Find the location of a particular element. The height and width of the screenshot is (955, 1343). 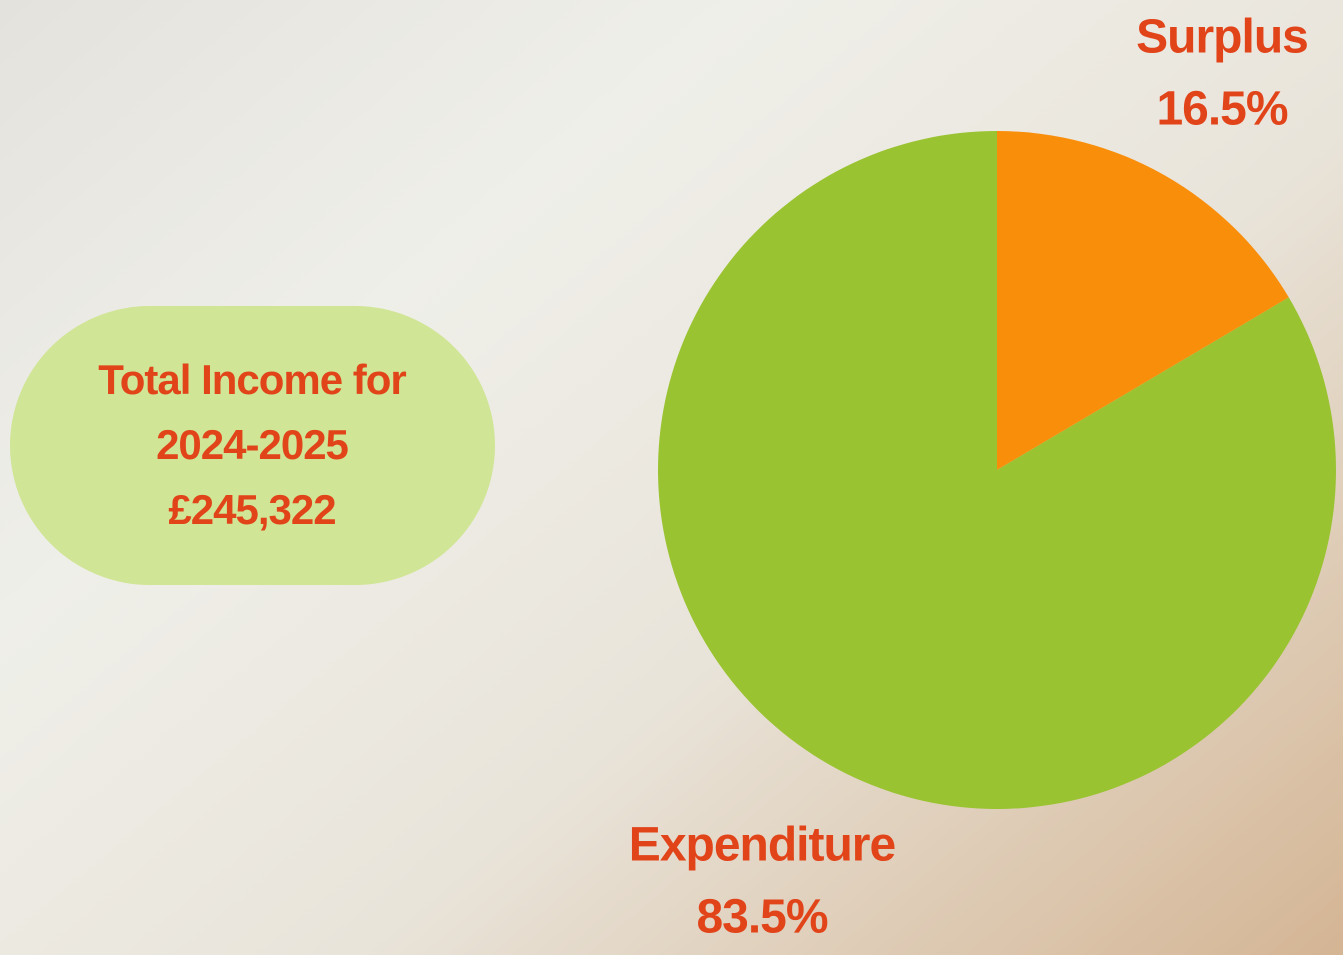

annotation-line: £245,322 is located at coordinates (251, 509).